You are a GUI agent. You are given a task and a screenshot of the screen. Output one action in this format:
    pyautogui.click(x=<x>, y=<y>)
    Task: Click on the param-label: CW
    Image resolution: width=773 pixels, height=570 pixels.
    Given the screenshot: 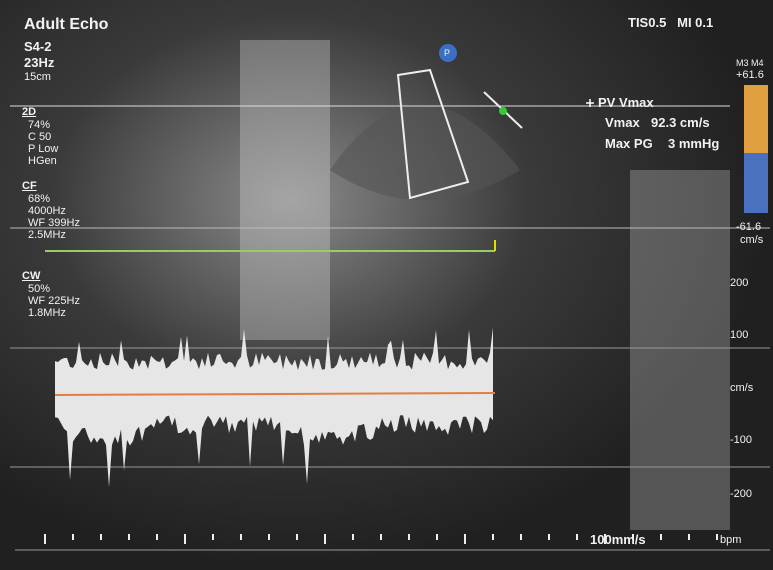 What is the action you would take?
    pyautogui.click(x=31, y=276)
    